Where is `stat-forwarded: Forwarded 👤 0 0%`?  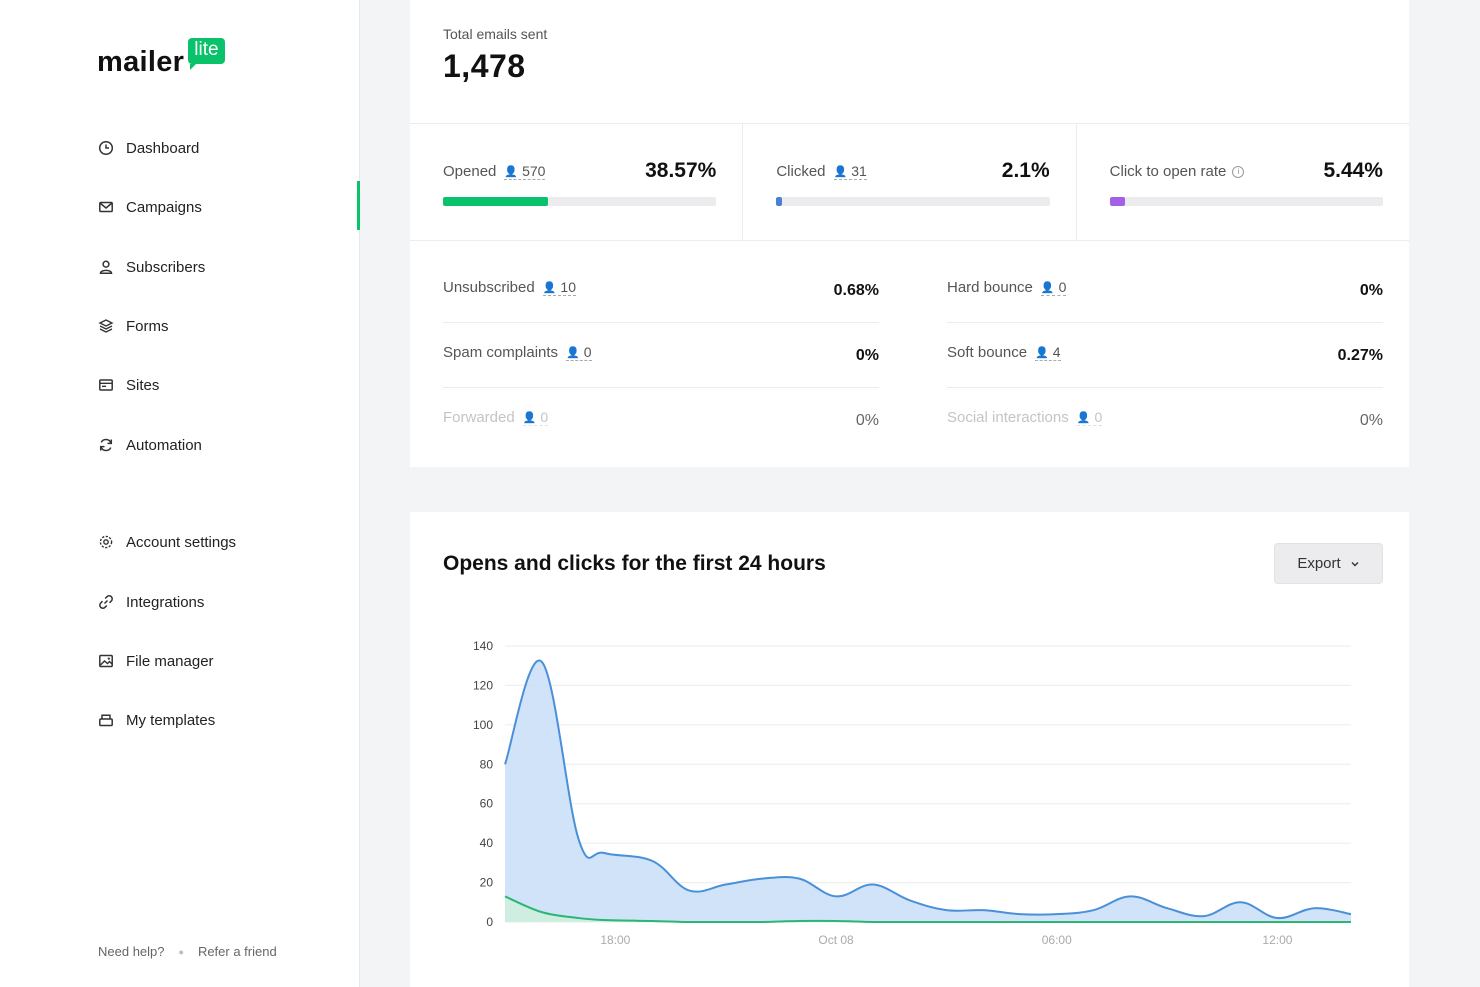
stat-forwarded: Forwarded 👤 0 0% is located at coordinates (661, 420).